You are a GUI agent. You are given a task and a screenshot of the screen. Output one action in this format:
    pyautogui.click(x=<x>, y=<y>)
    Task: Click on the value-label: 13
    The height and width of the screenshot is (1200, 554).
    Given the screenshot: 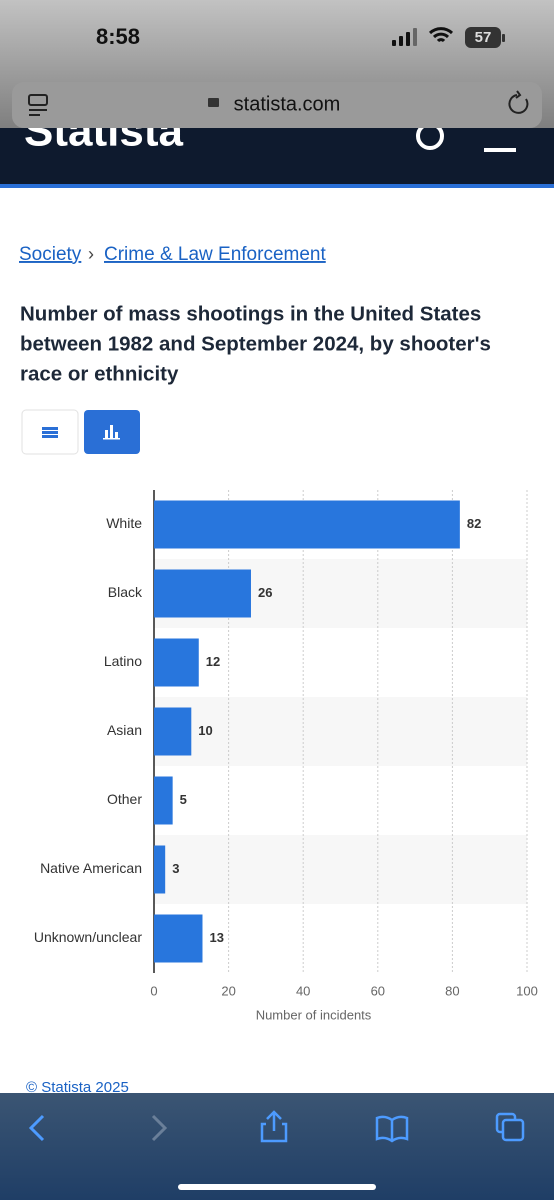 What is the action you would take?
    pyautogui.click(x=216, y=937)
    